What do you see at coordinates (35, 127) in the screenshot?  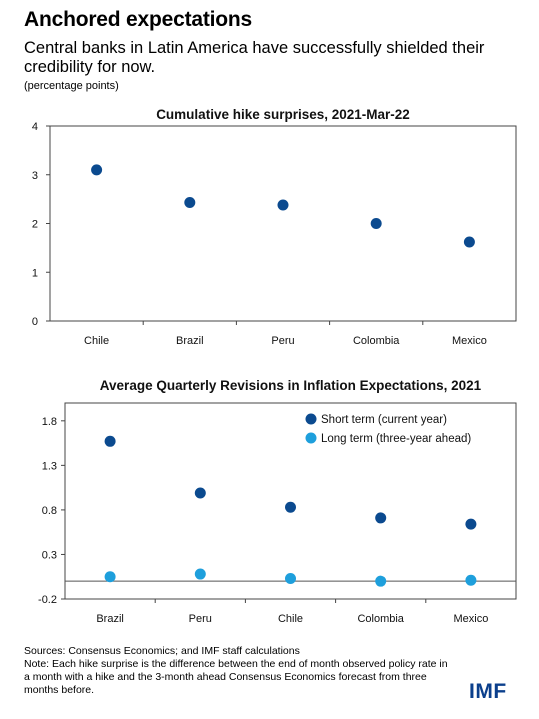 I see `y-tick-label: 4` at bounding box center [35, 127].